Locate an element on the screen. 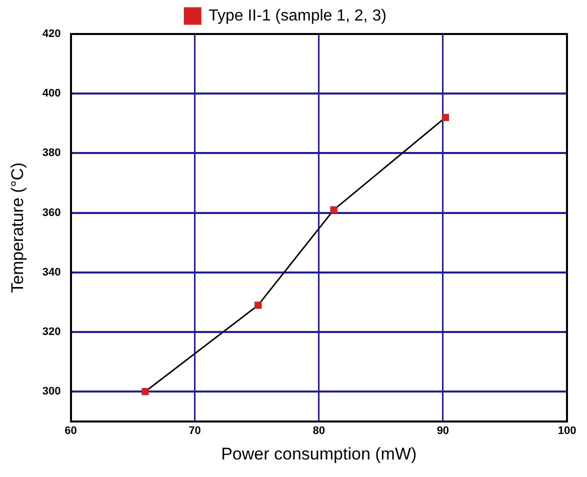  y-tick-label: 420 is located at coordinates (51, 34).